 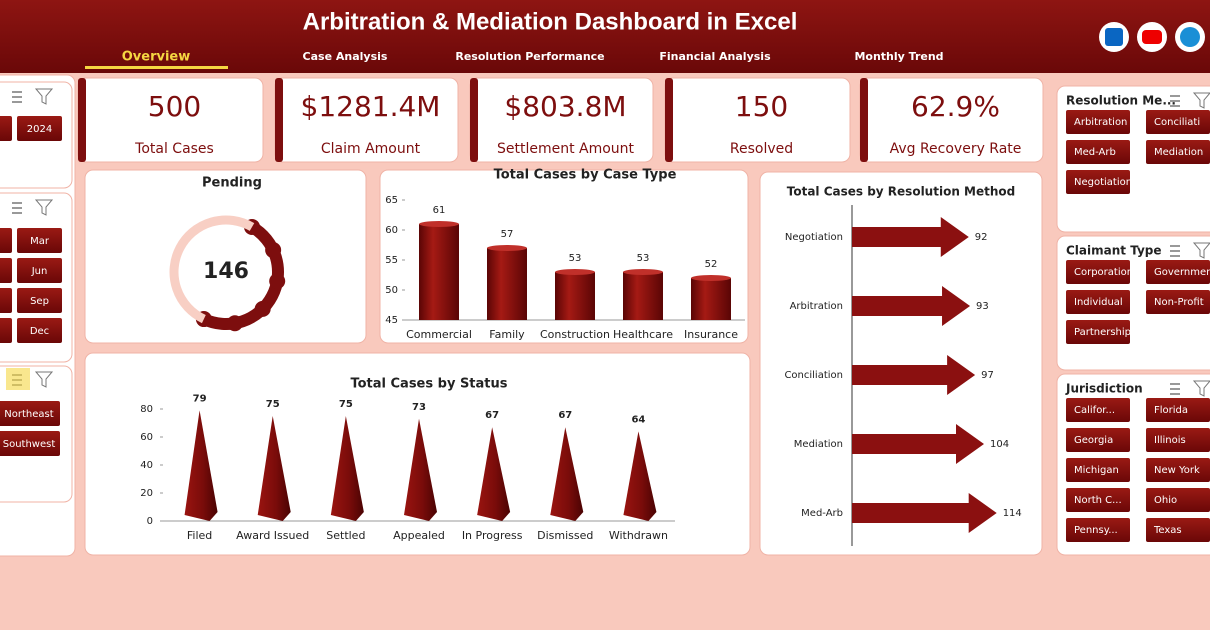 What do you see at coordinates (715, 56) in the screenshot?
I see `tab: Financial Analysis` at bounding box center [715, 56].